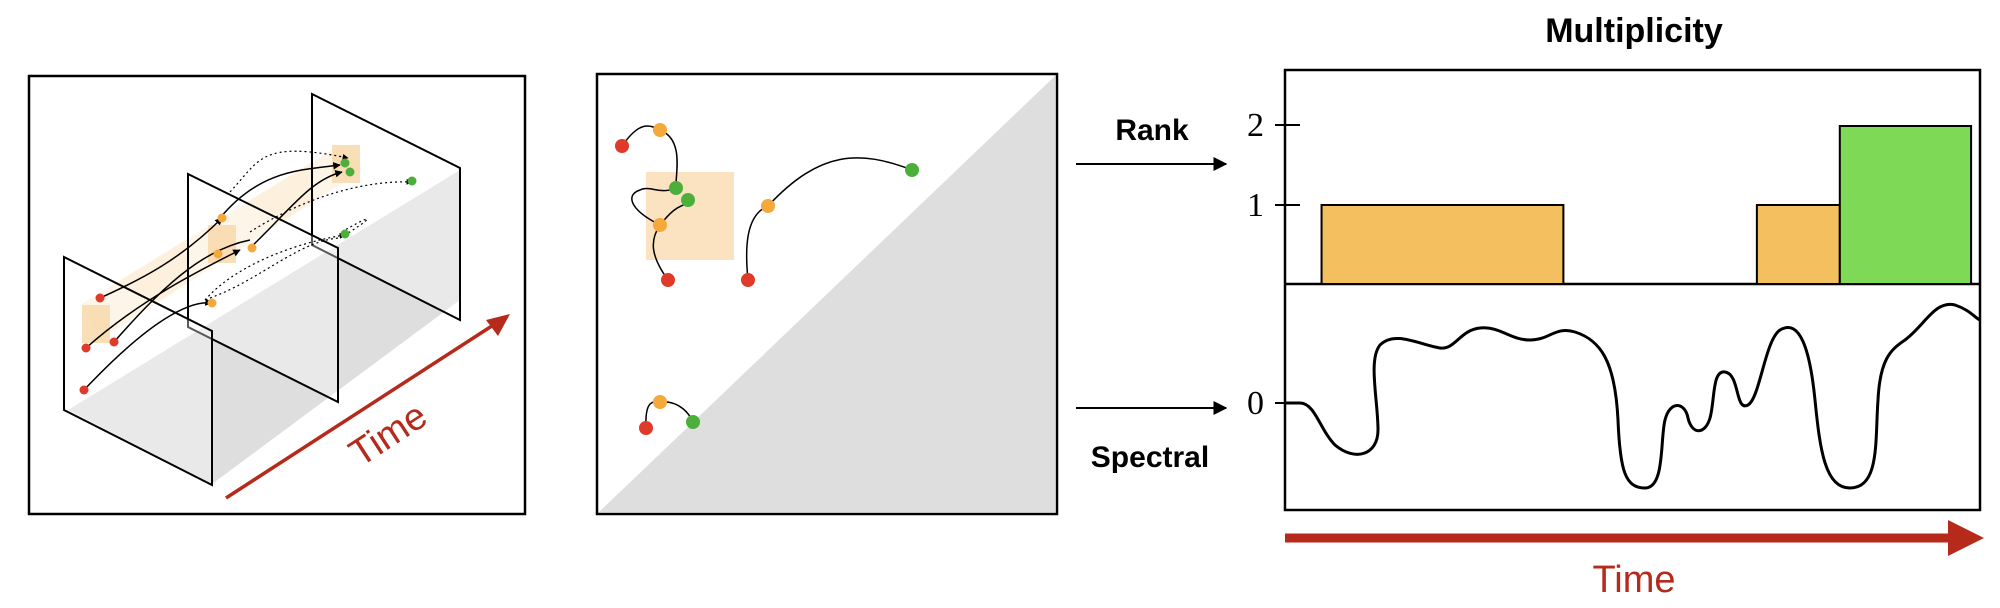 This screenshot has height=608, width=2000. I want to click on rank-label: Rank, so click(1152, 130).